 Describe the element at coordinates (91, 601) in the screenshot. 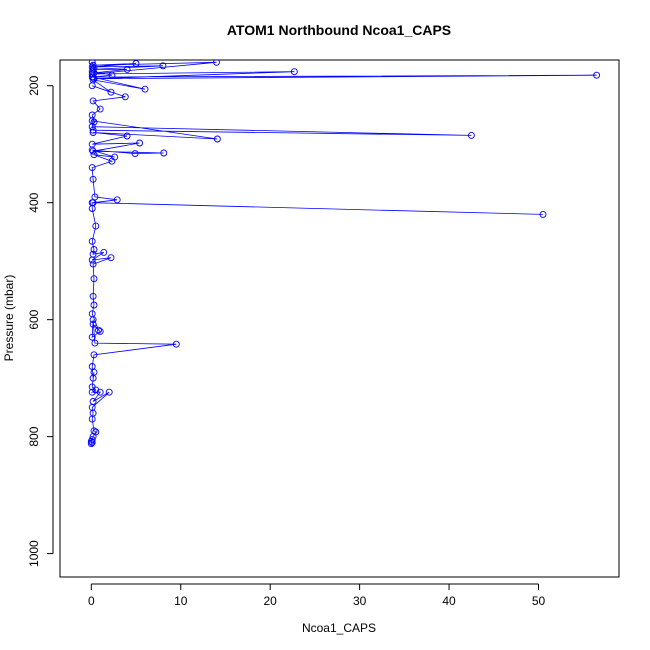

I see `x-tick-label: 0` at that location.